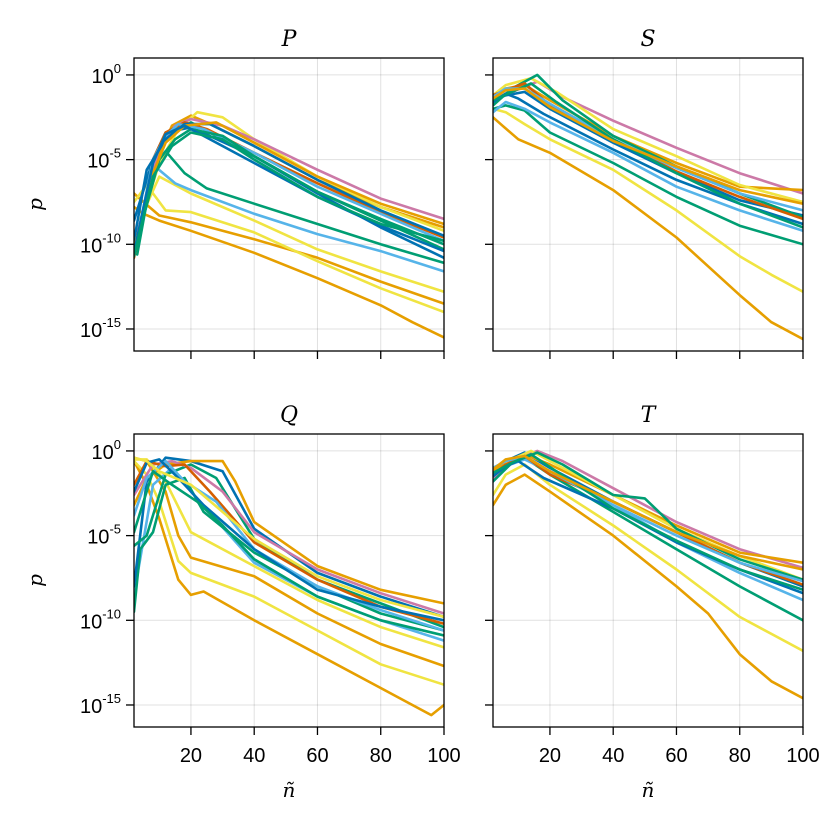 The width and height of the screenshot is (830, 830). I want to click on series-line-vermillion-a, so click(289, 542).